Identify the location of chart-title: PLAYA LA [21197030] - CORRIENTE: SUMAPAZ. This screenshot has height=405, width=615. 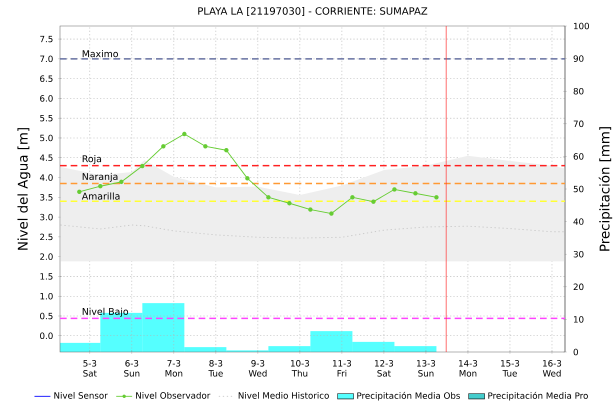
(313, 11).